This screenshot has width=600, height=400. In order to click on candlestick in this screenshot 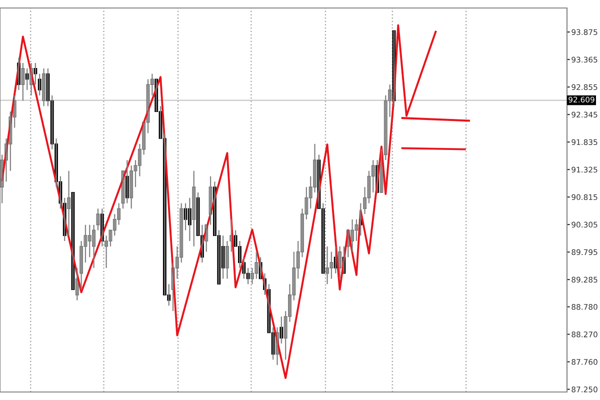, I will do `click(73, 241)`.